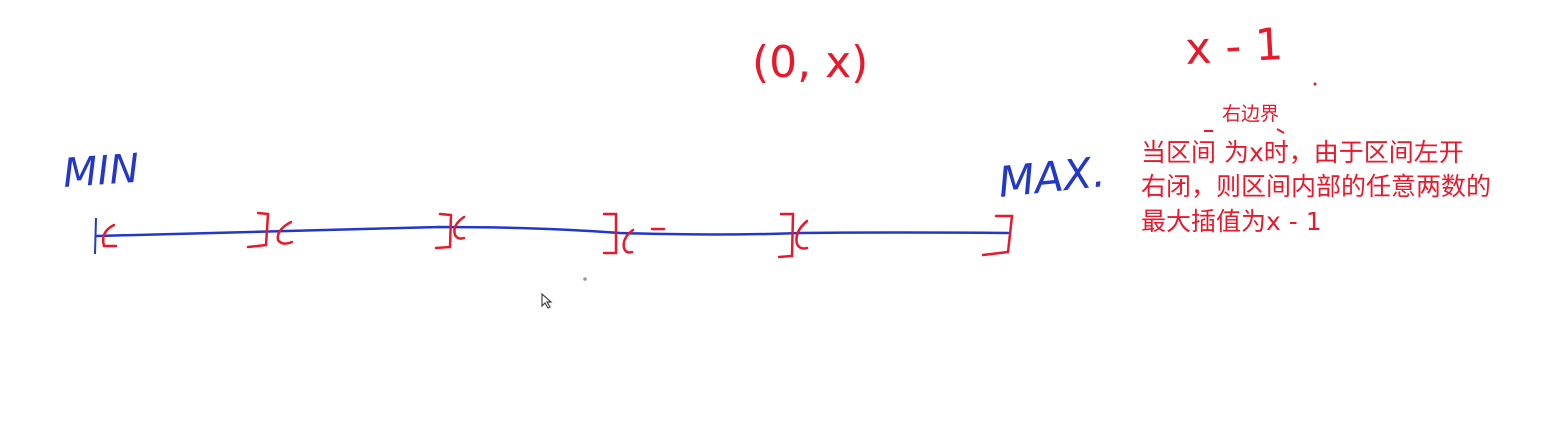  Describe the element at coordinates (1280, 131) in the screenshot. I see `insert-mark-right` at that location.